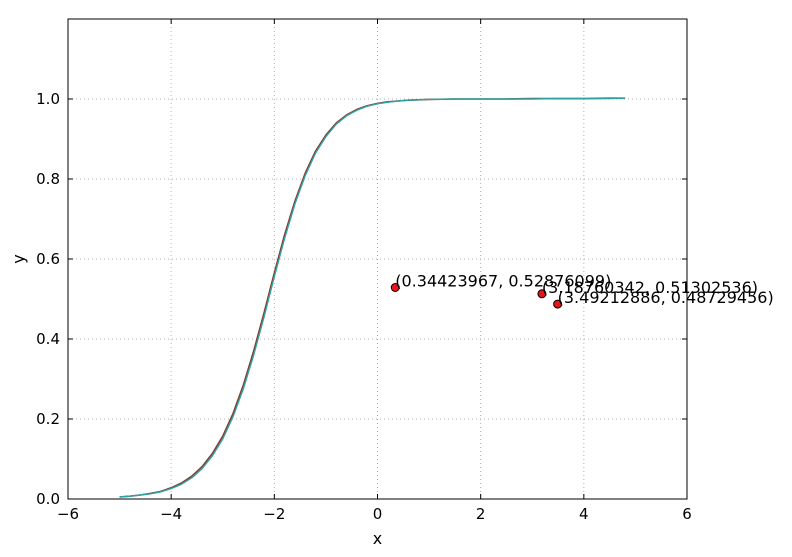 This screenshot has width=792, height=557. What do you see at coordinates (48, 339) in the screenshot?
I see `y-tick-label: 0.4` at bounding box center [48, 339].